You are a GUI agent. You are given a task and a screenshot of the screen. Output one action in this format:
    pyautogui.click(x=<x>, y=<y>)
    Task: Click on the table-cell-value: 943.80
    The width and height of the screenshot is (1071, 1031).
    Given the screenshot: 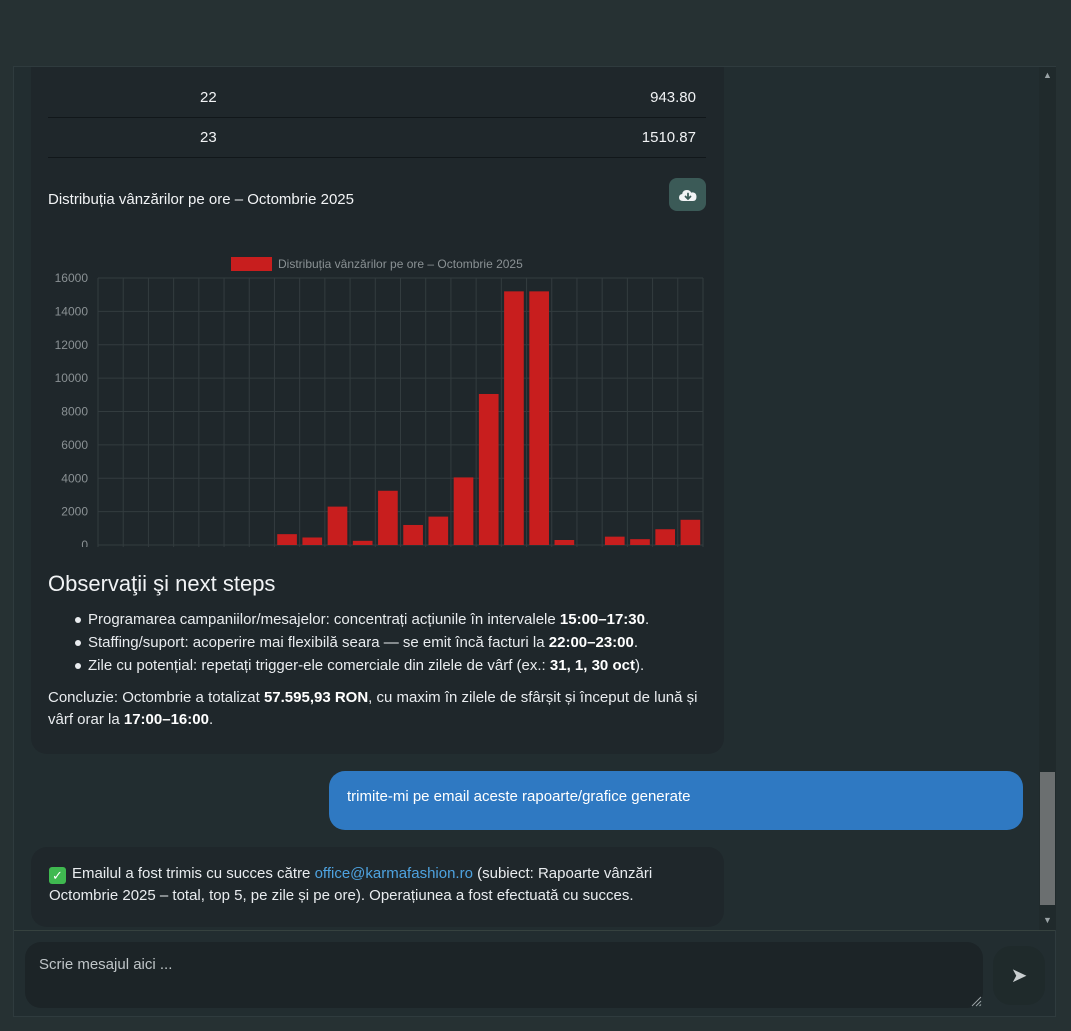 What is the action you would take?
    pyautogui.click(x=673, y=97)
    